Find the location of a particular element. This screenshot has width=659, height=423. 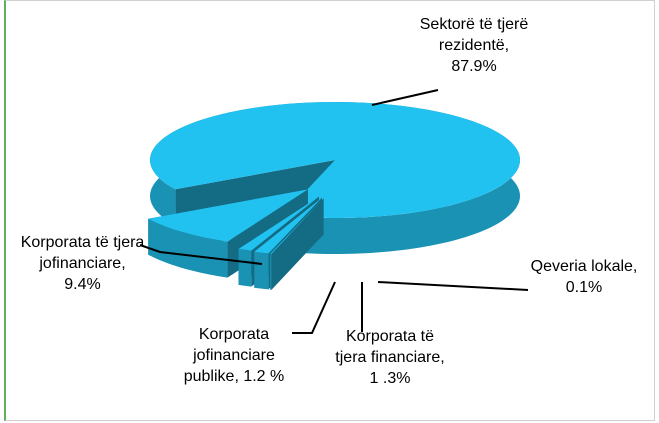

slice-face is located at coordinates (297, 244).